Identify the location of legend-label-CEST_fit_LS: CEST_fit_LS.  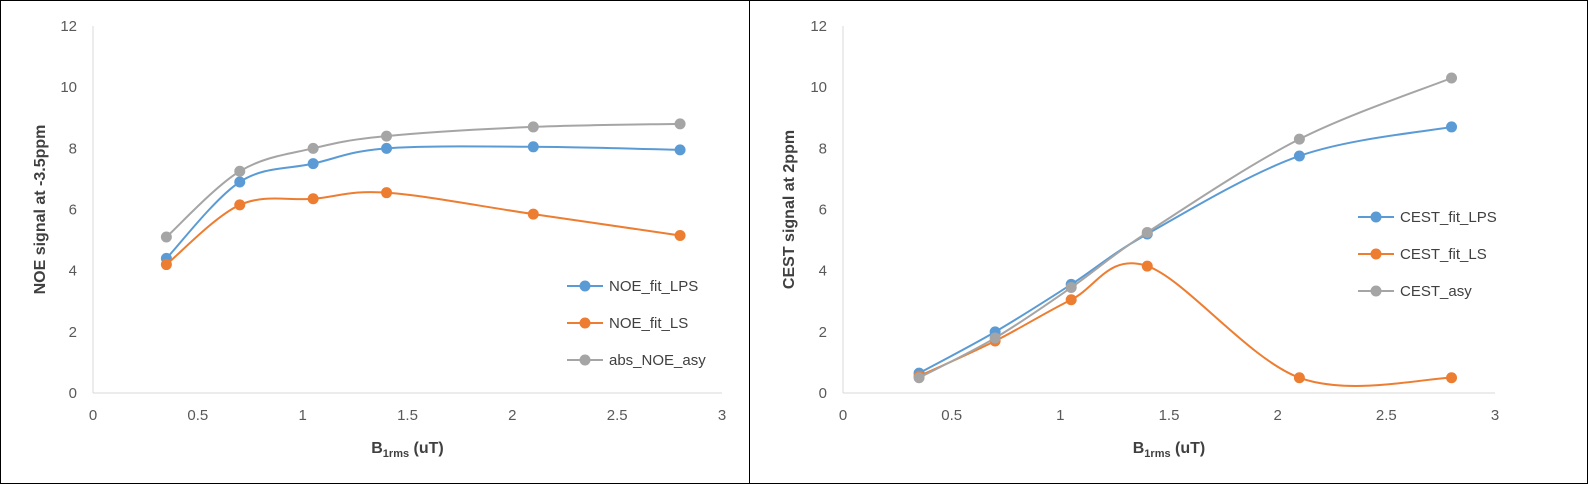
(1443, 254).